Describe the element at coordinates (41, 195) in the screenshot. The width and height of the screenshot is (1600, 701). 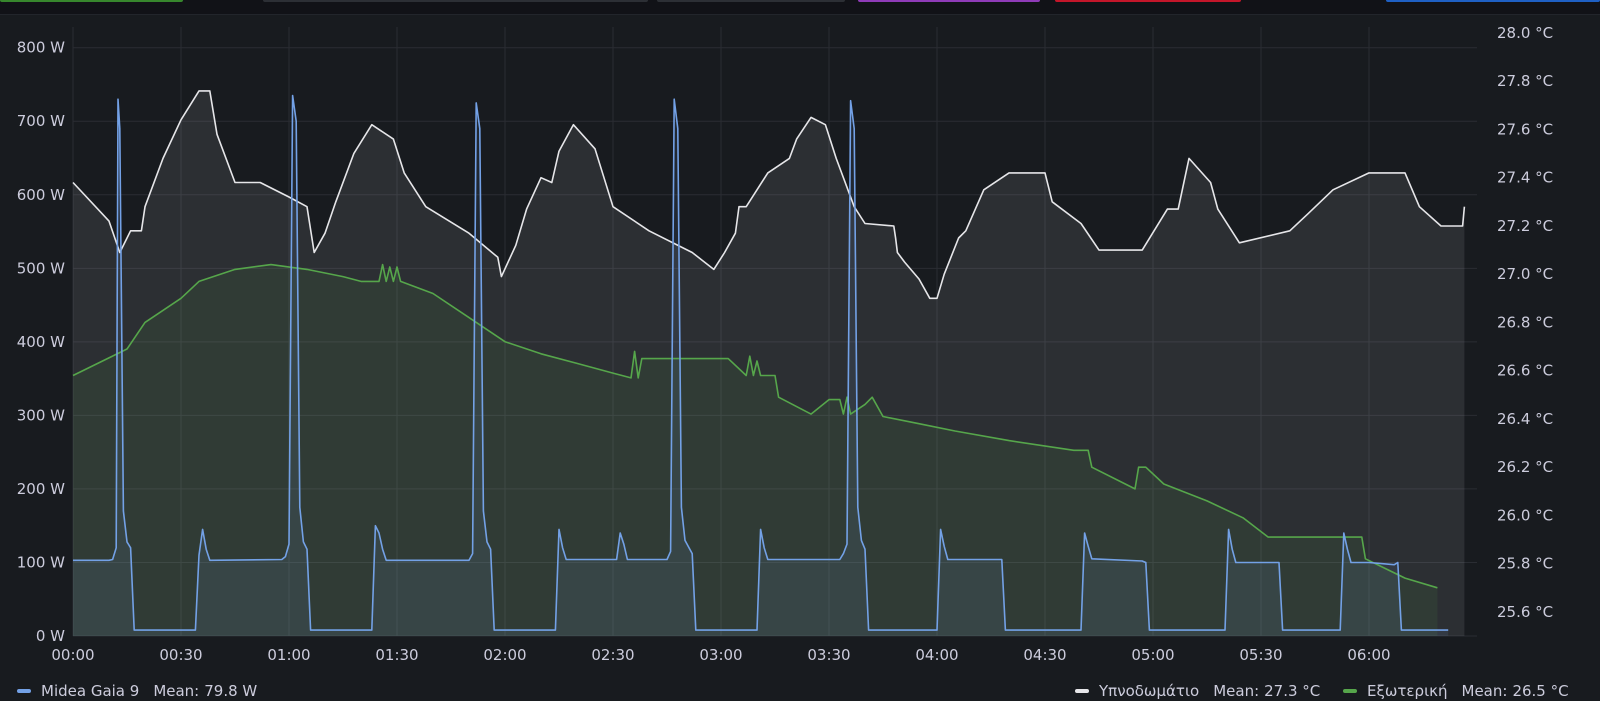
I see `y-left-tick-label: 600 W` at that location.